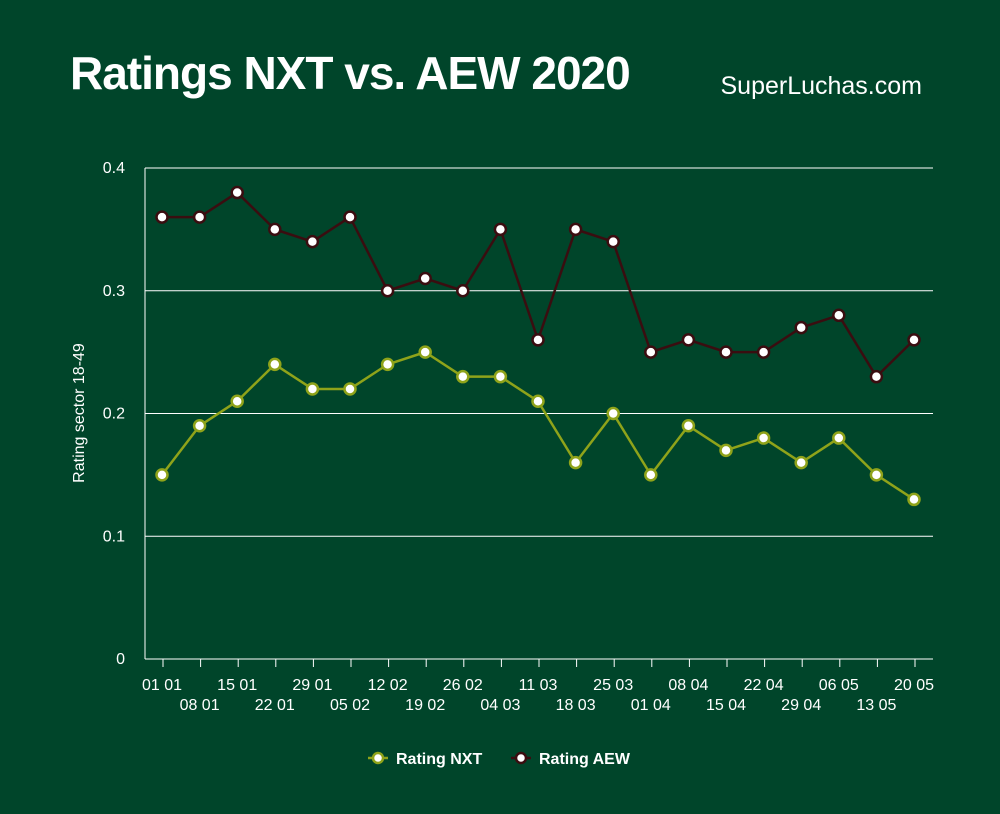  Describe the element at coordinates (764, 685) in the screenshot. I see `x-tick-label: 22 04` at that location.